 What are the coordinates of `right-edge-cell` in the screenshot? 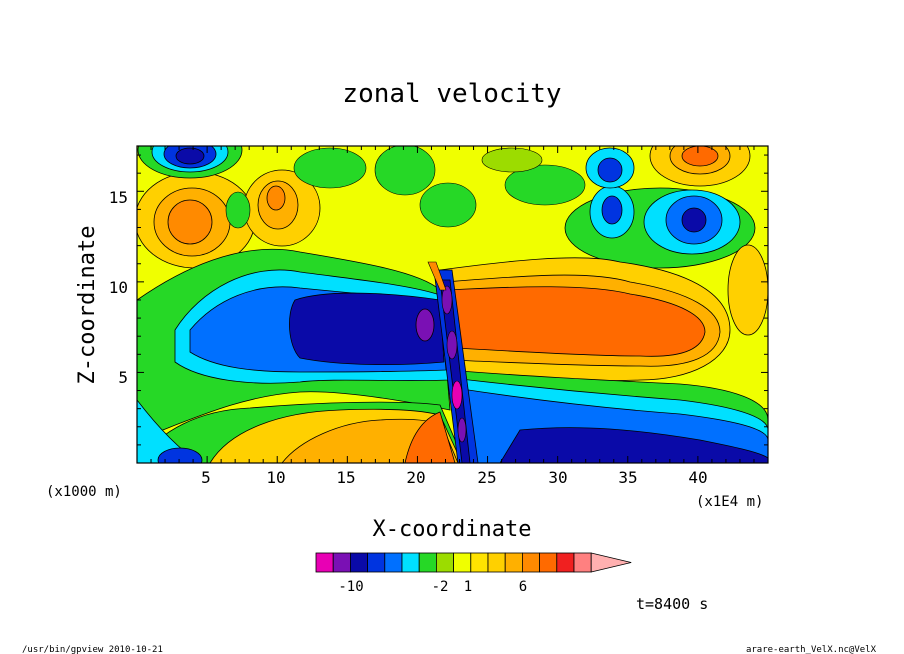 It's located at (747, 290).